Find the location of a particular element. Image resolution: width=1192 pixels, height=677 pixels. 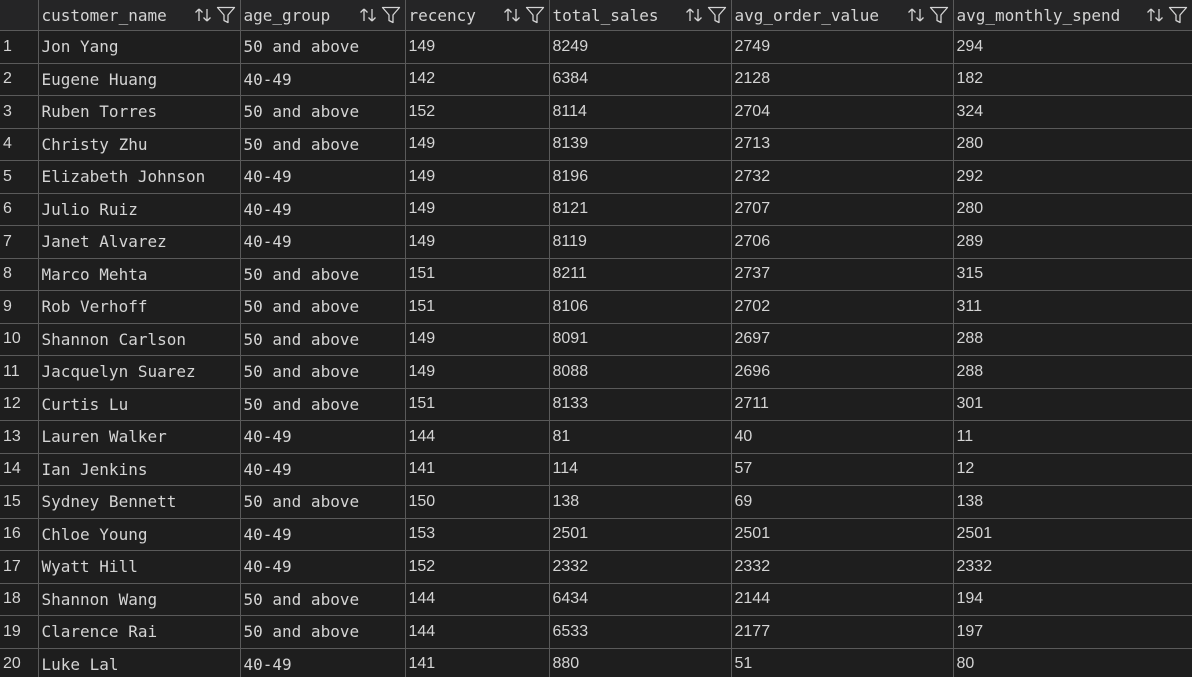

cell-avg-order-value: 2128 is located at coordinates (842, 79).